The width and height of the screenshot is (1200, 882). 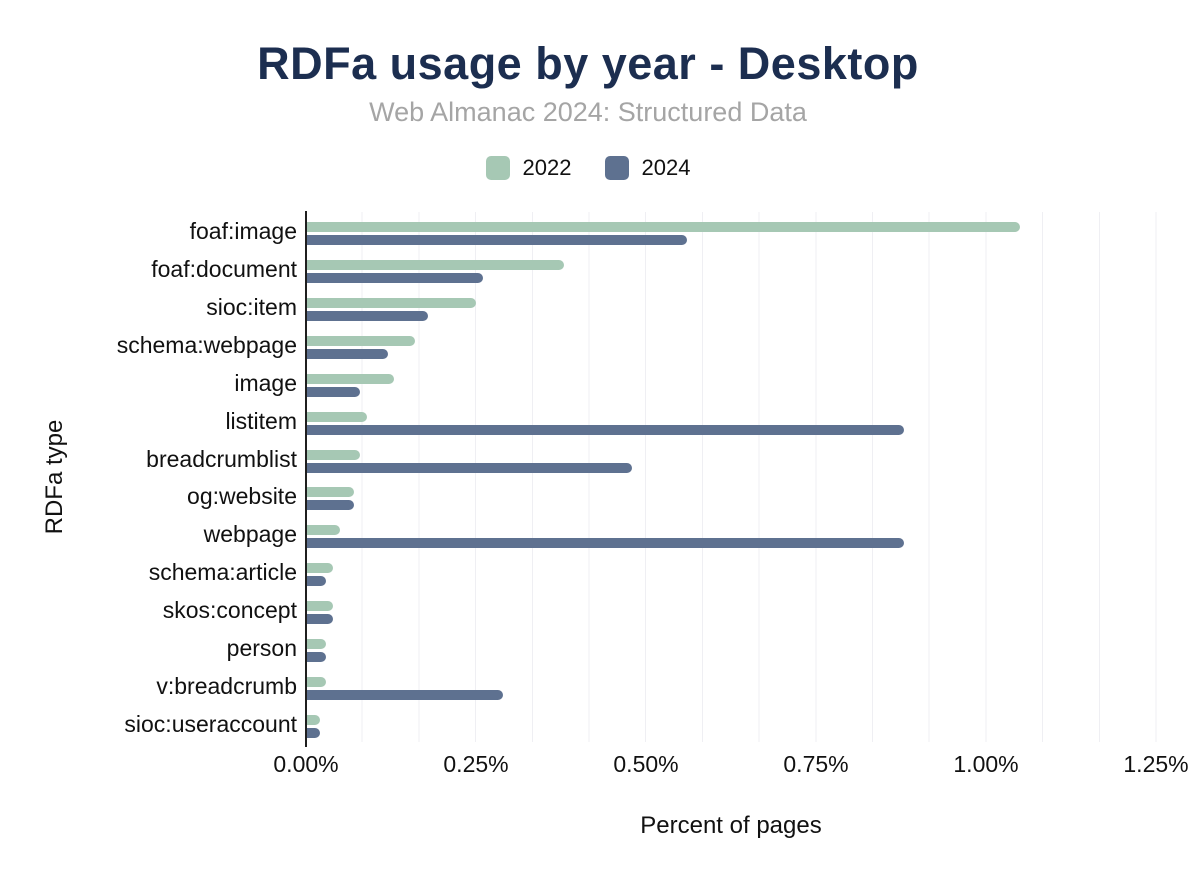 What do you see at coordinates (347, 354) in the screenshot?
I see `bar-2024-schema:webpage` at bounding box center [347, 354].